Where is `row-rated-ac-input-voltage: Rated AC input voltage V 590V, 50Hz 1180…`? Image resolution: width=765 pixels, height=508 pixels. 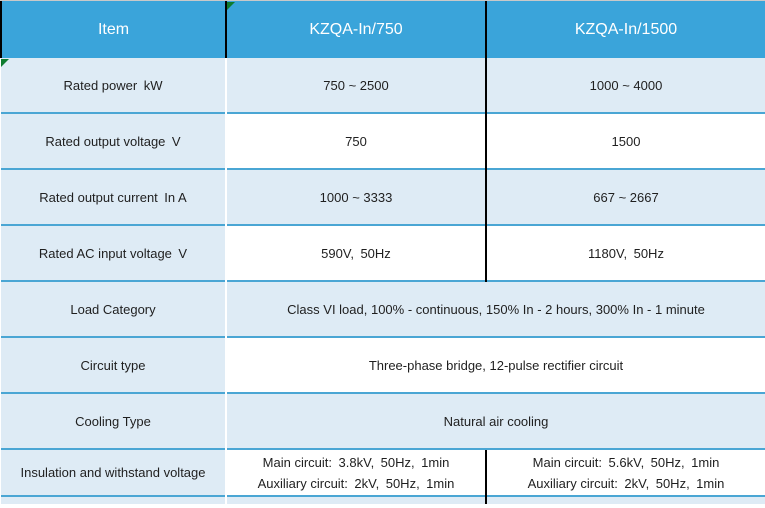 row-rated-ac-input-voltage: Rated AC input voltage V 590V, 50Hz 1180… is located at coordinates (383, 252).